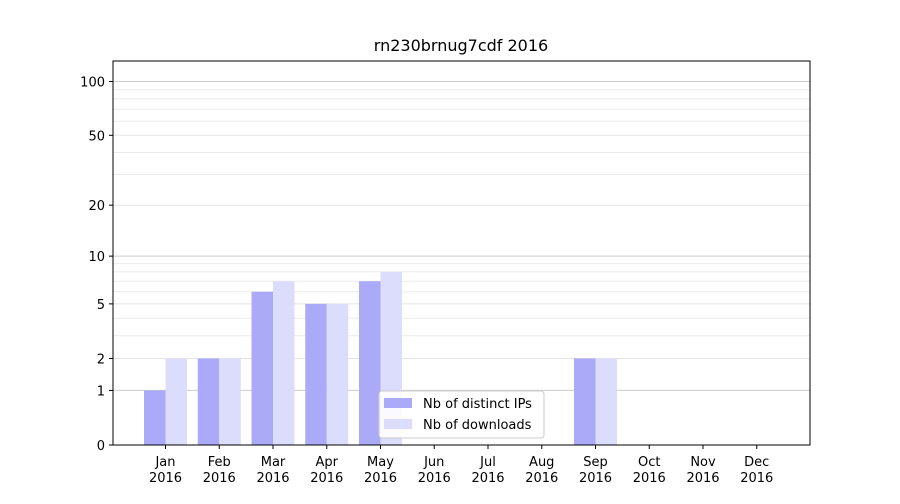  Describe the element at coordinates (434, 470) in the screenshot. I see `x-tick-label: Jun 2016` at that location.